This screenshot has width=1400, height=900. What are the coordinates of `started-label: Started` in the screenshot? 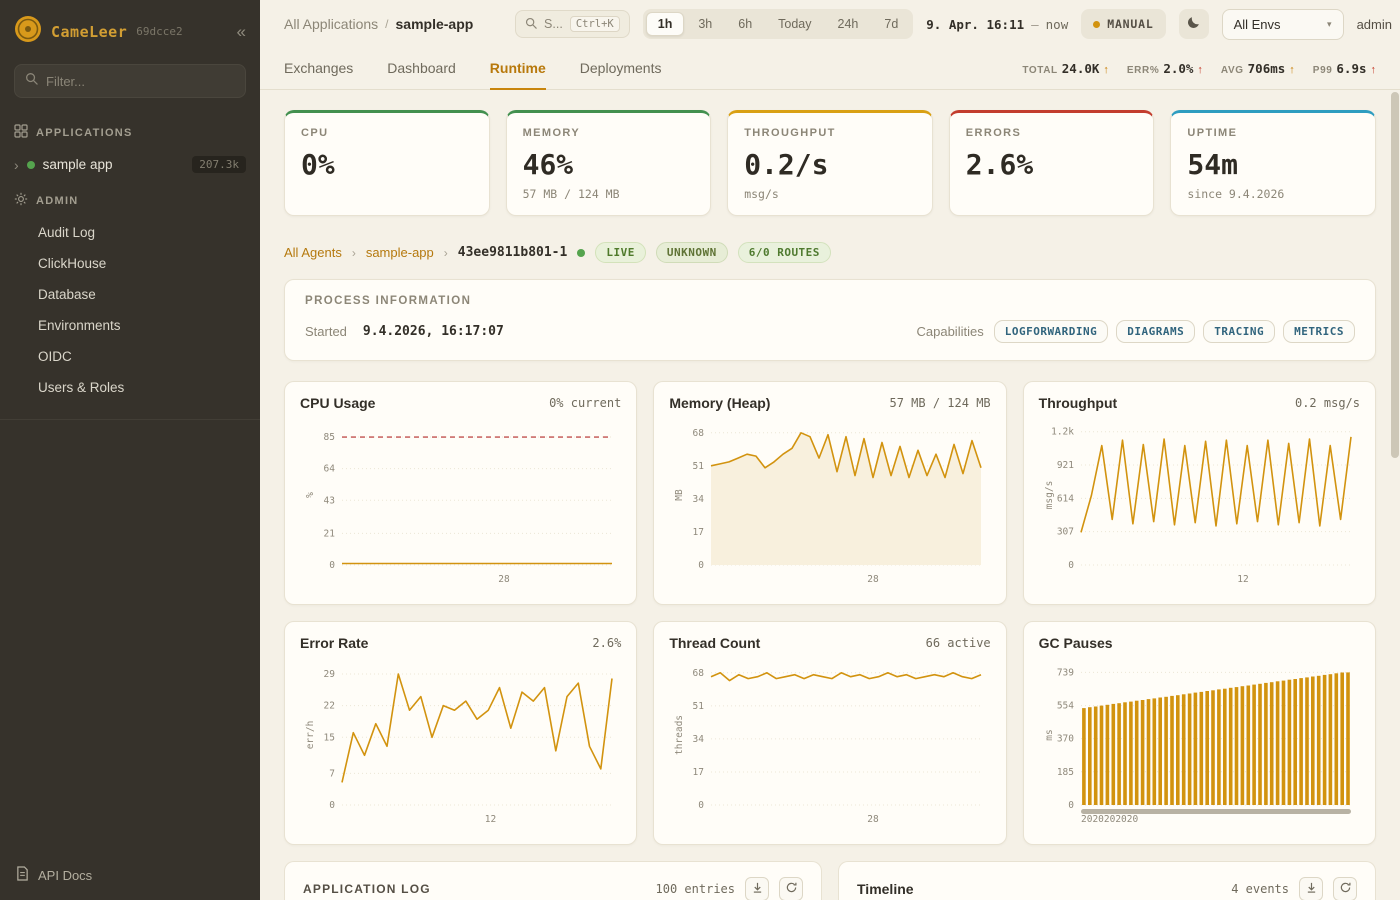 It's located at (326, 331).